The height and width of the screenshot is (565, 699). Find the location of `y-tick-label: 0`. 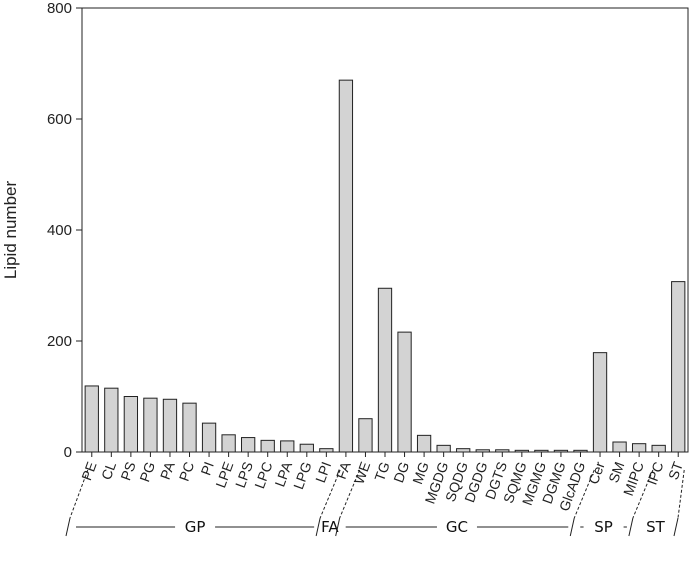

y-tick-label: 0 is located at coordinates (68, 452).